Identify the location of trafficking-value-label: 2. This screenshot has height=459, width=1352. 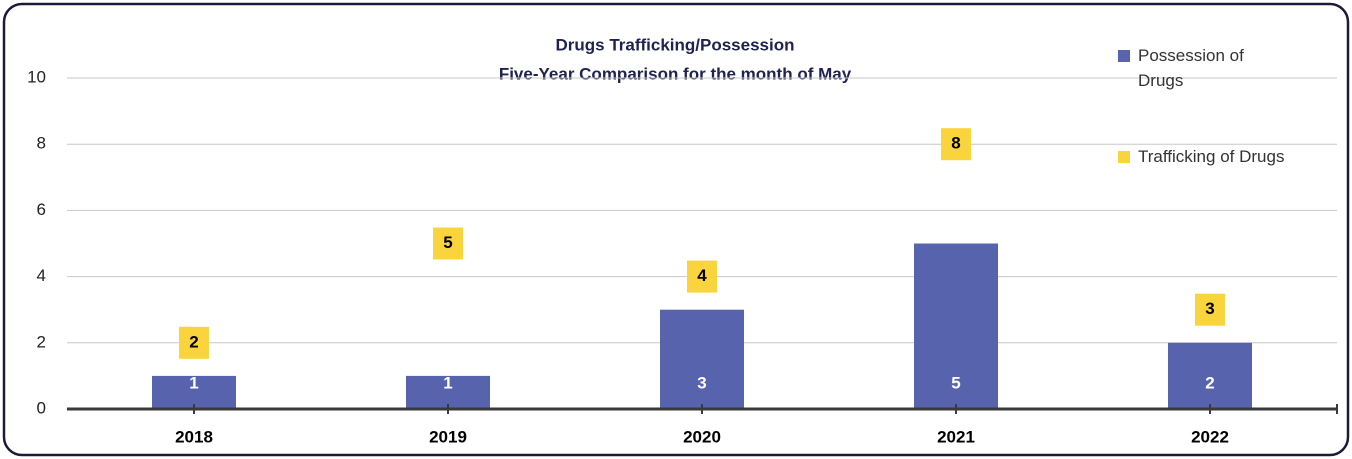
(193, 341).